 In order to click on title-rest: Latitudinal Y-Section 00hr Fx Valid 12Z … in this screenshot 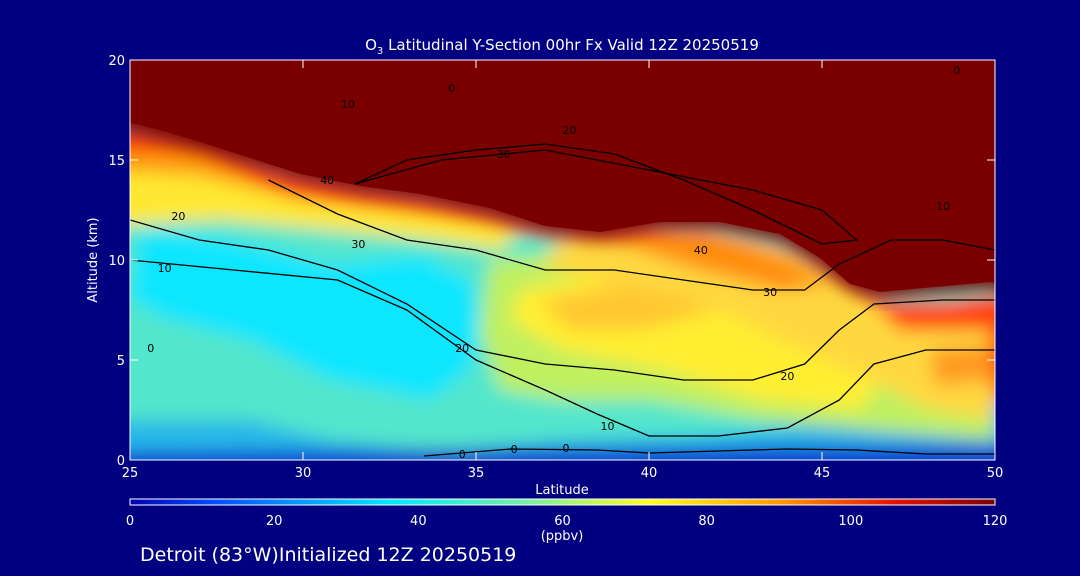, I will do `click(571, 45)`.